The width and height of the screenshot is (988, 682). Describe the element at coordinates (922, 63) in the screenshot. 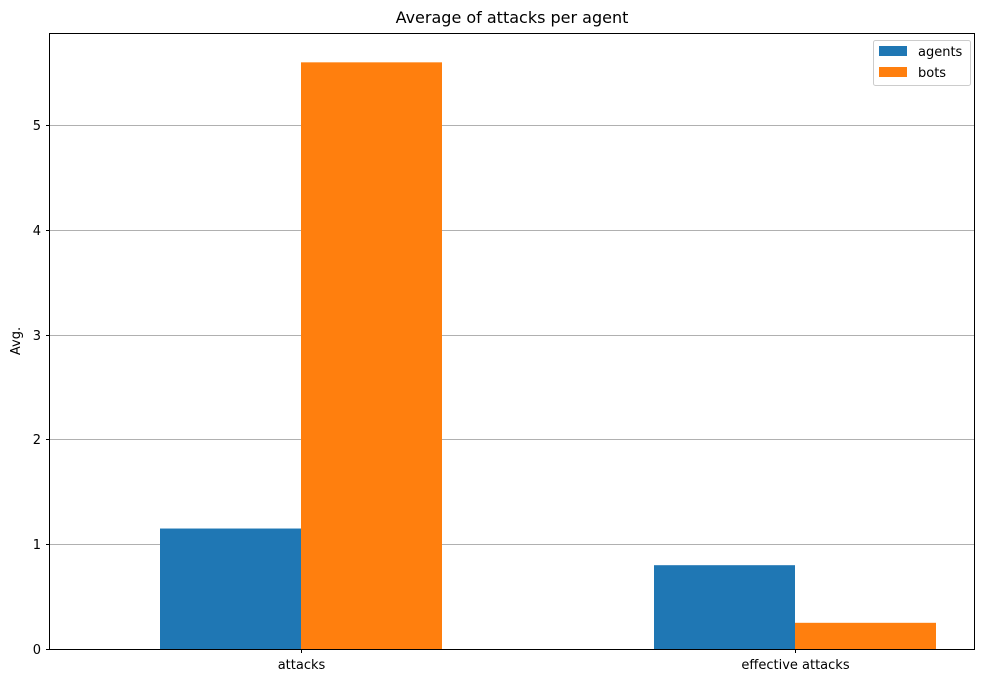

I see `legend: agents bots` at that location.